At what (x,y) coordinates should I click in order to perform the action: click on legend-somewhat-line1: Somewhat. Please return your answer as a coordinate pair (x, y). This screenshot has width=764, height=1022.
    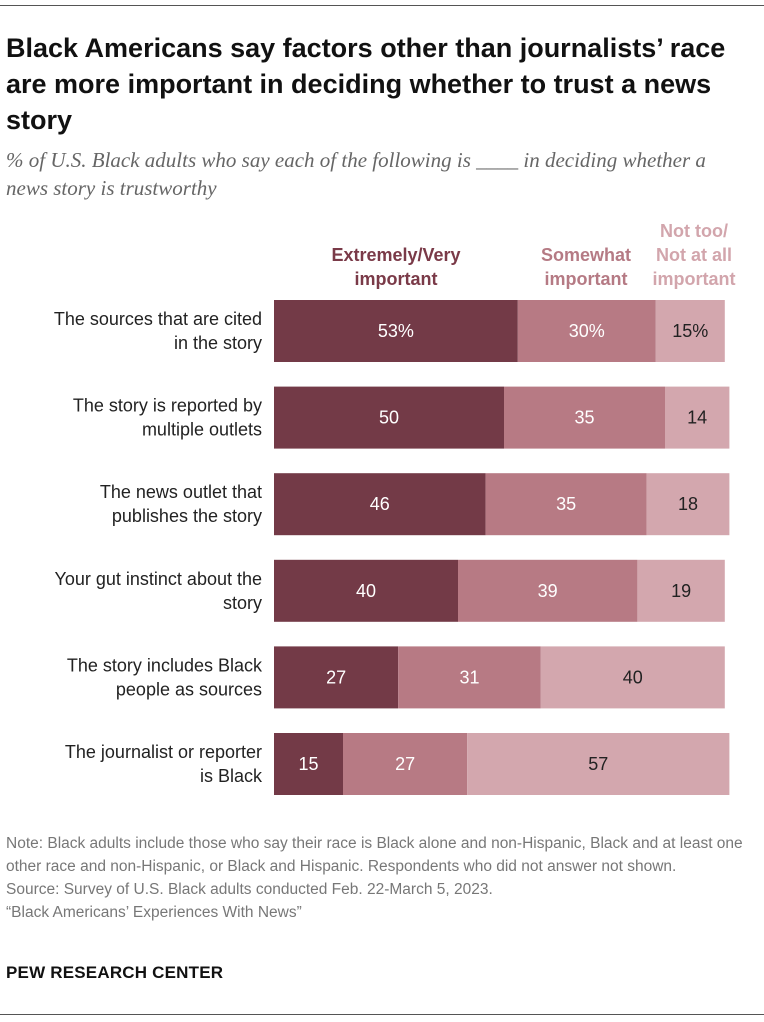
    Looking at the image, I should click on (586, 255).